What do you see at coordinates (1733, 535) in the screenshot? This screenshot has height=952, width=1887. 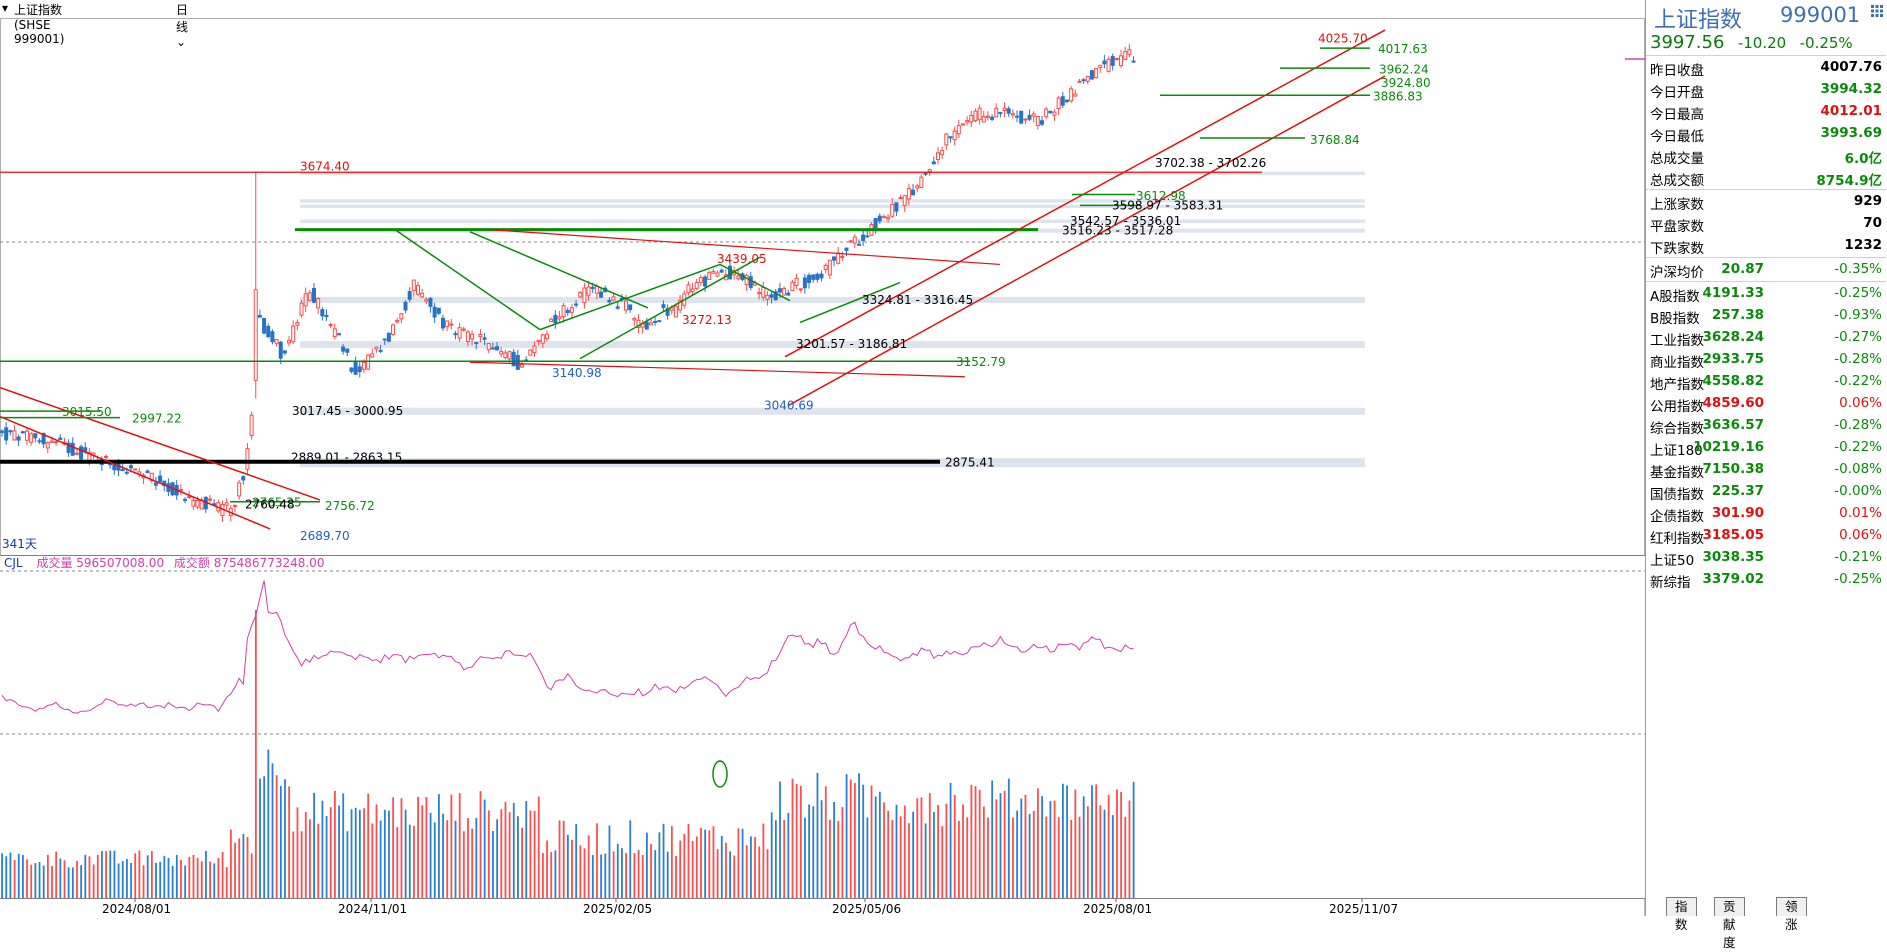 I see `index-row-value: 3185.05` at bounding box center [1733, 535].